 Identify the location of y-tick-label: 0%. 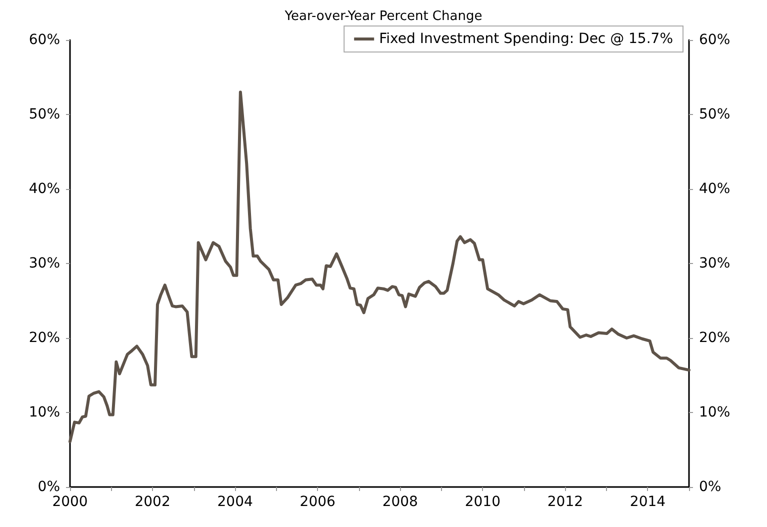
(49, 487).